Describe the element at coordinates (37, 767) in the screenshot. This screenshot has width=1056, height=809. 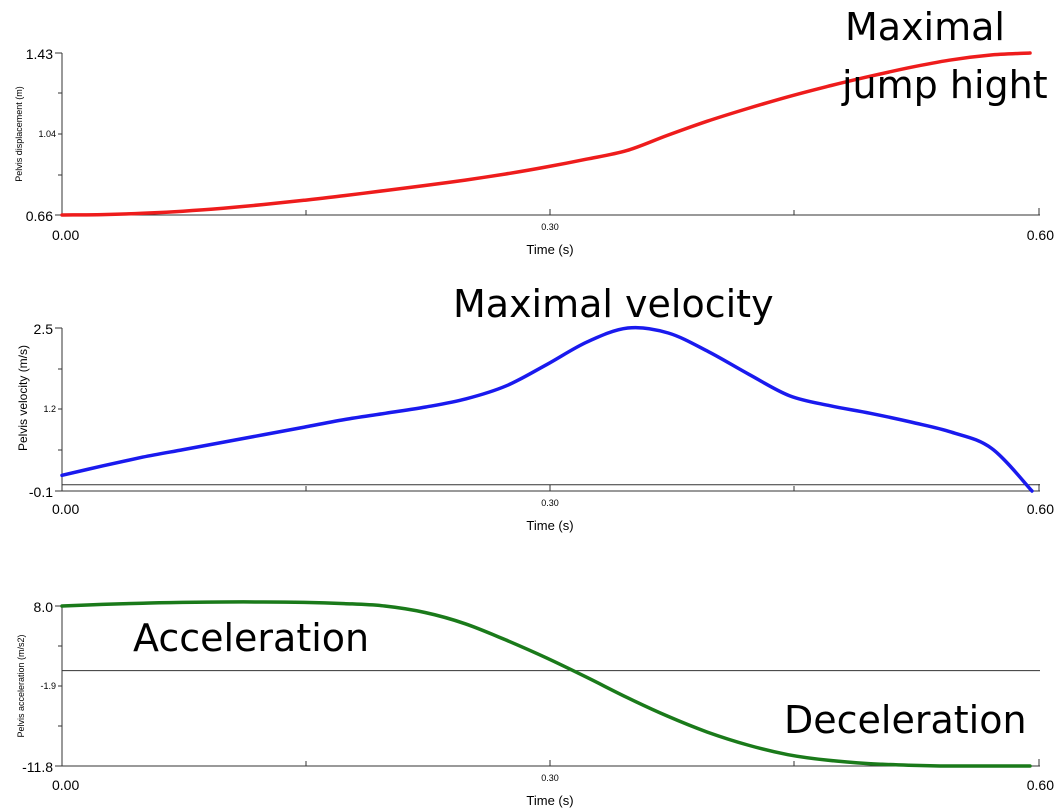
I see `y-tick-label-bottom: -11.8` at that location.